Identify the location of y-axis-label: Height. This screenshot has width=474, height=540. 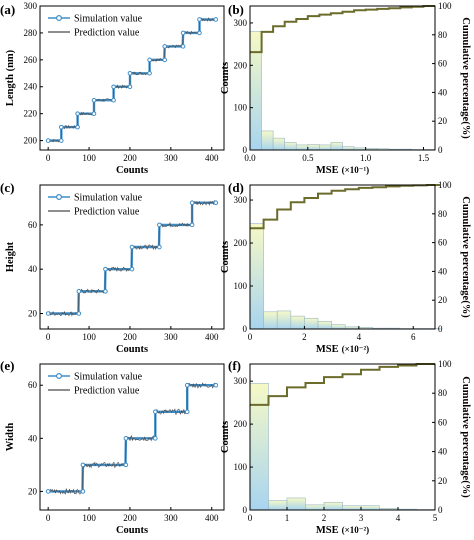
(10, 256).